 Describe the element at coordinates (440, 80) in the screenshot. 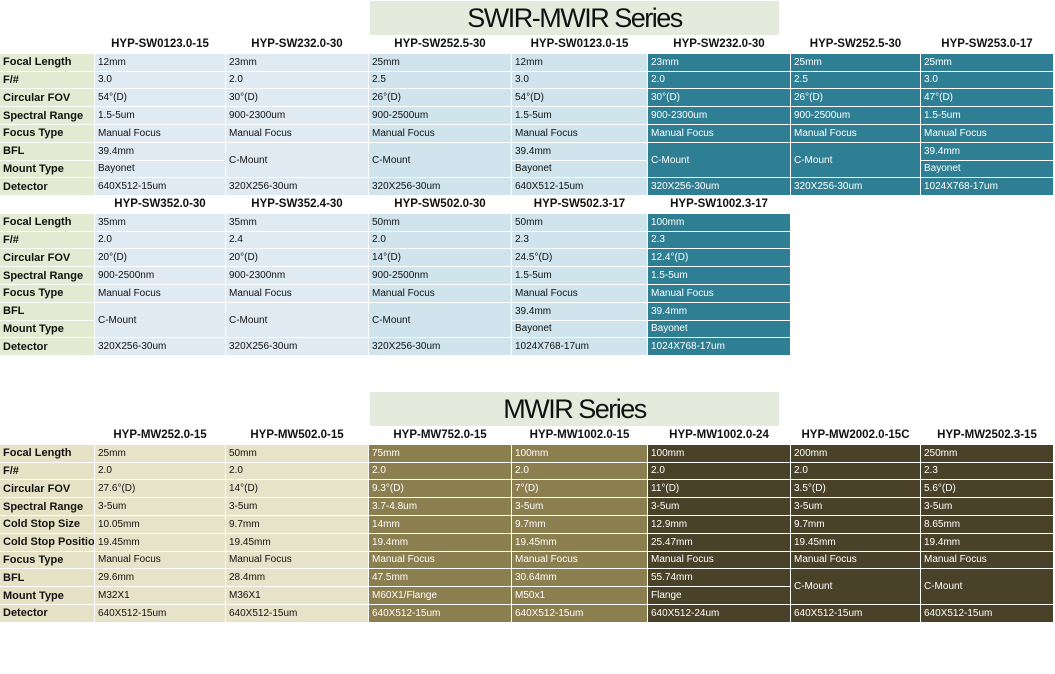

I see `spec-cell: 2.5` at that location.